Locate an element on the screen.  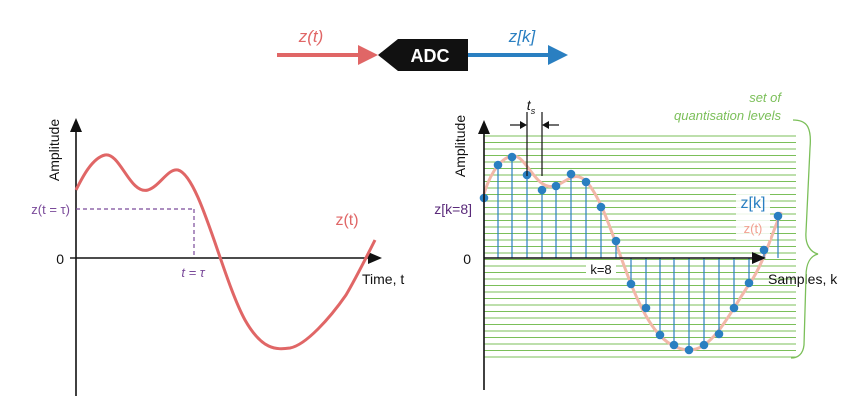
left-zero-label: 0 is located at coordinates (60, 259).